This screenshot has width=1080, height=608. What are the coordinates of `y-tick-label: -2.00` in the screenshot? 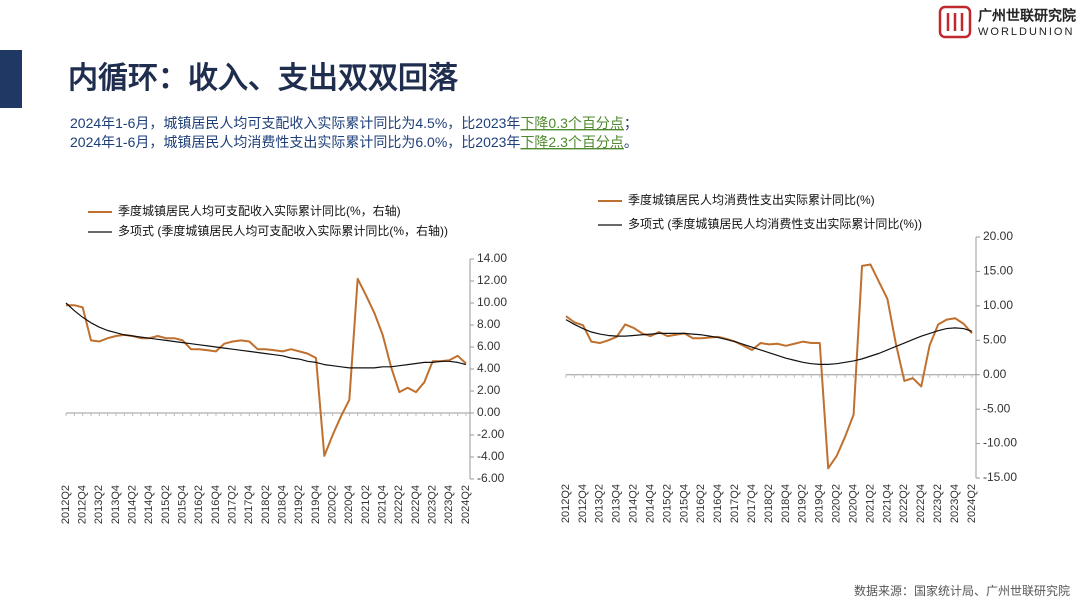 It's located at (491, 434).